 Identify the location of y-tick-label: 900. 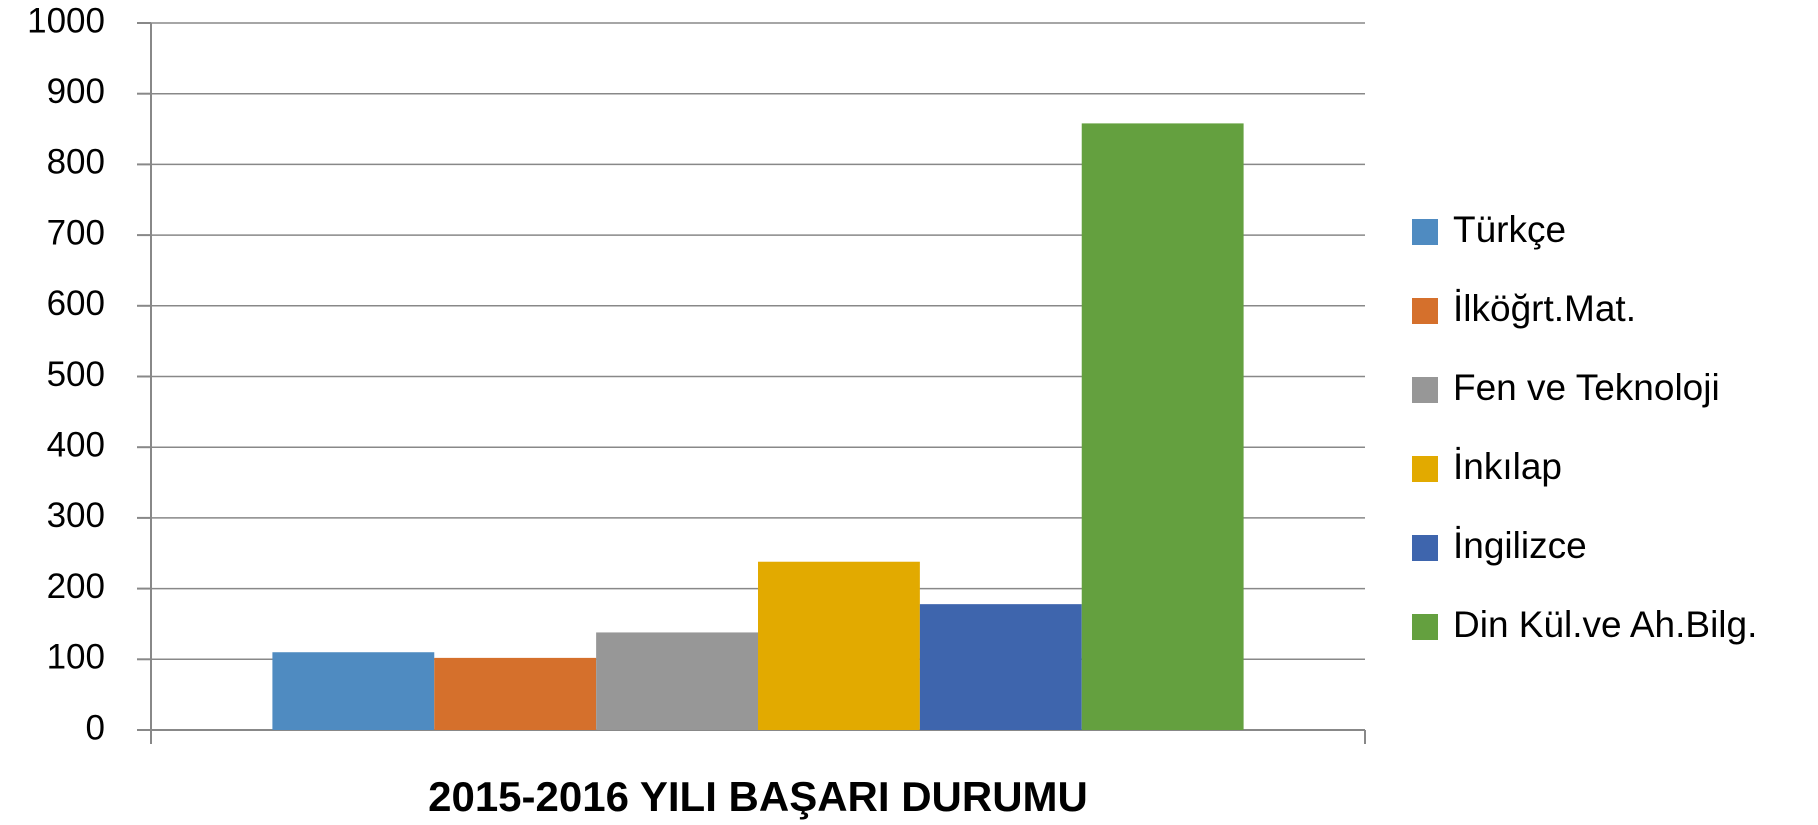
(76, 91).